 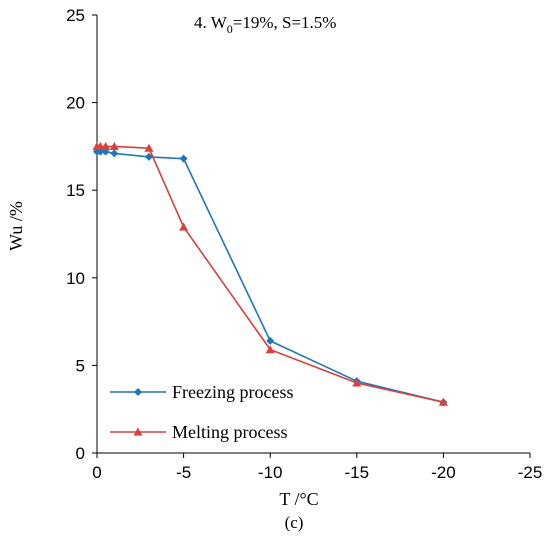 What do you see at coordinates (530, 472) in the screenshot?
I see `x-tick-label: -25` at bounding box center [530, 472].